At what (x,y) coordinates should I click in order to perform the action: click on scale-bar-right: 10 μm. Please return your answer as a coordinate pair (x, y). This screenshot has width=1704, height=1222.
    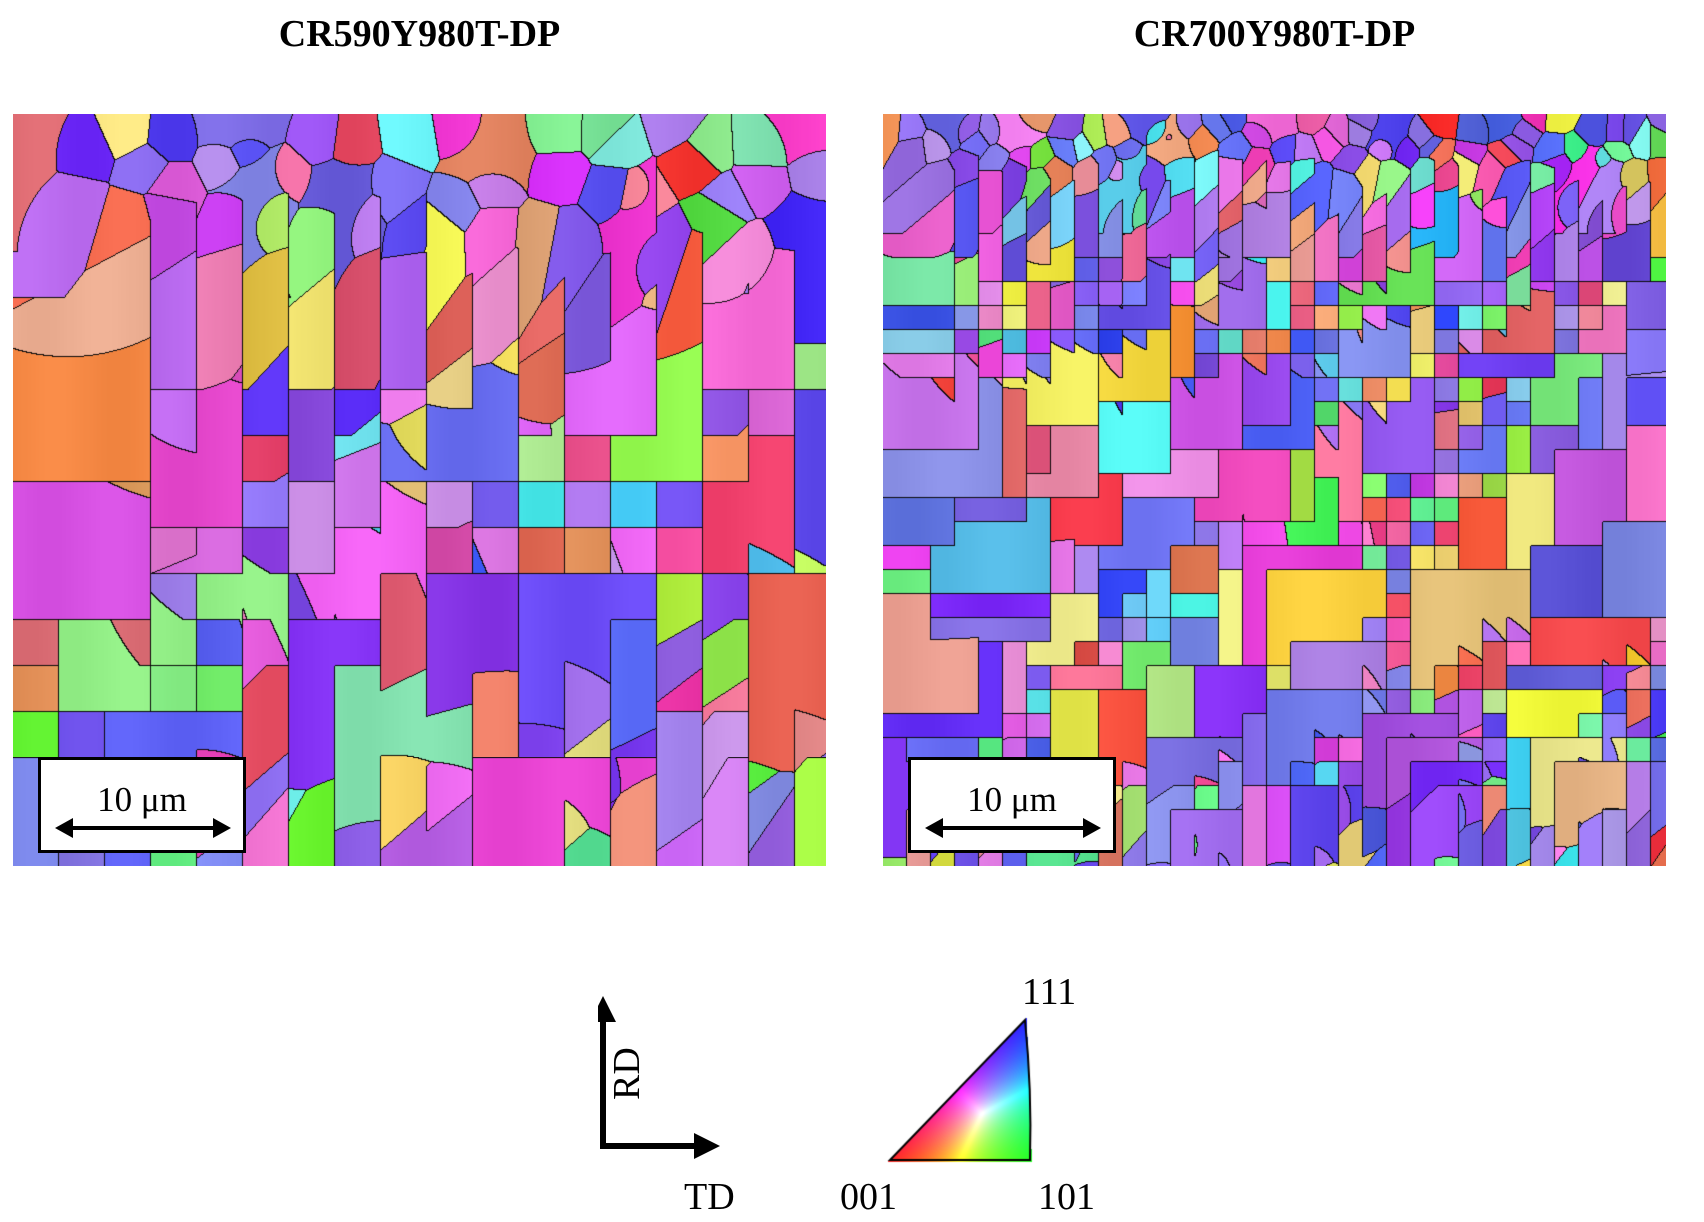
    Looking at the image, I should click on (1012, 805).